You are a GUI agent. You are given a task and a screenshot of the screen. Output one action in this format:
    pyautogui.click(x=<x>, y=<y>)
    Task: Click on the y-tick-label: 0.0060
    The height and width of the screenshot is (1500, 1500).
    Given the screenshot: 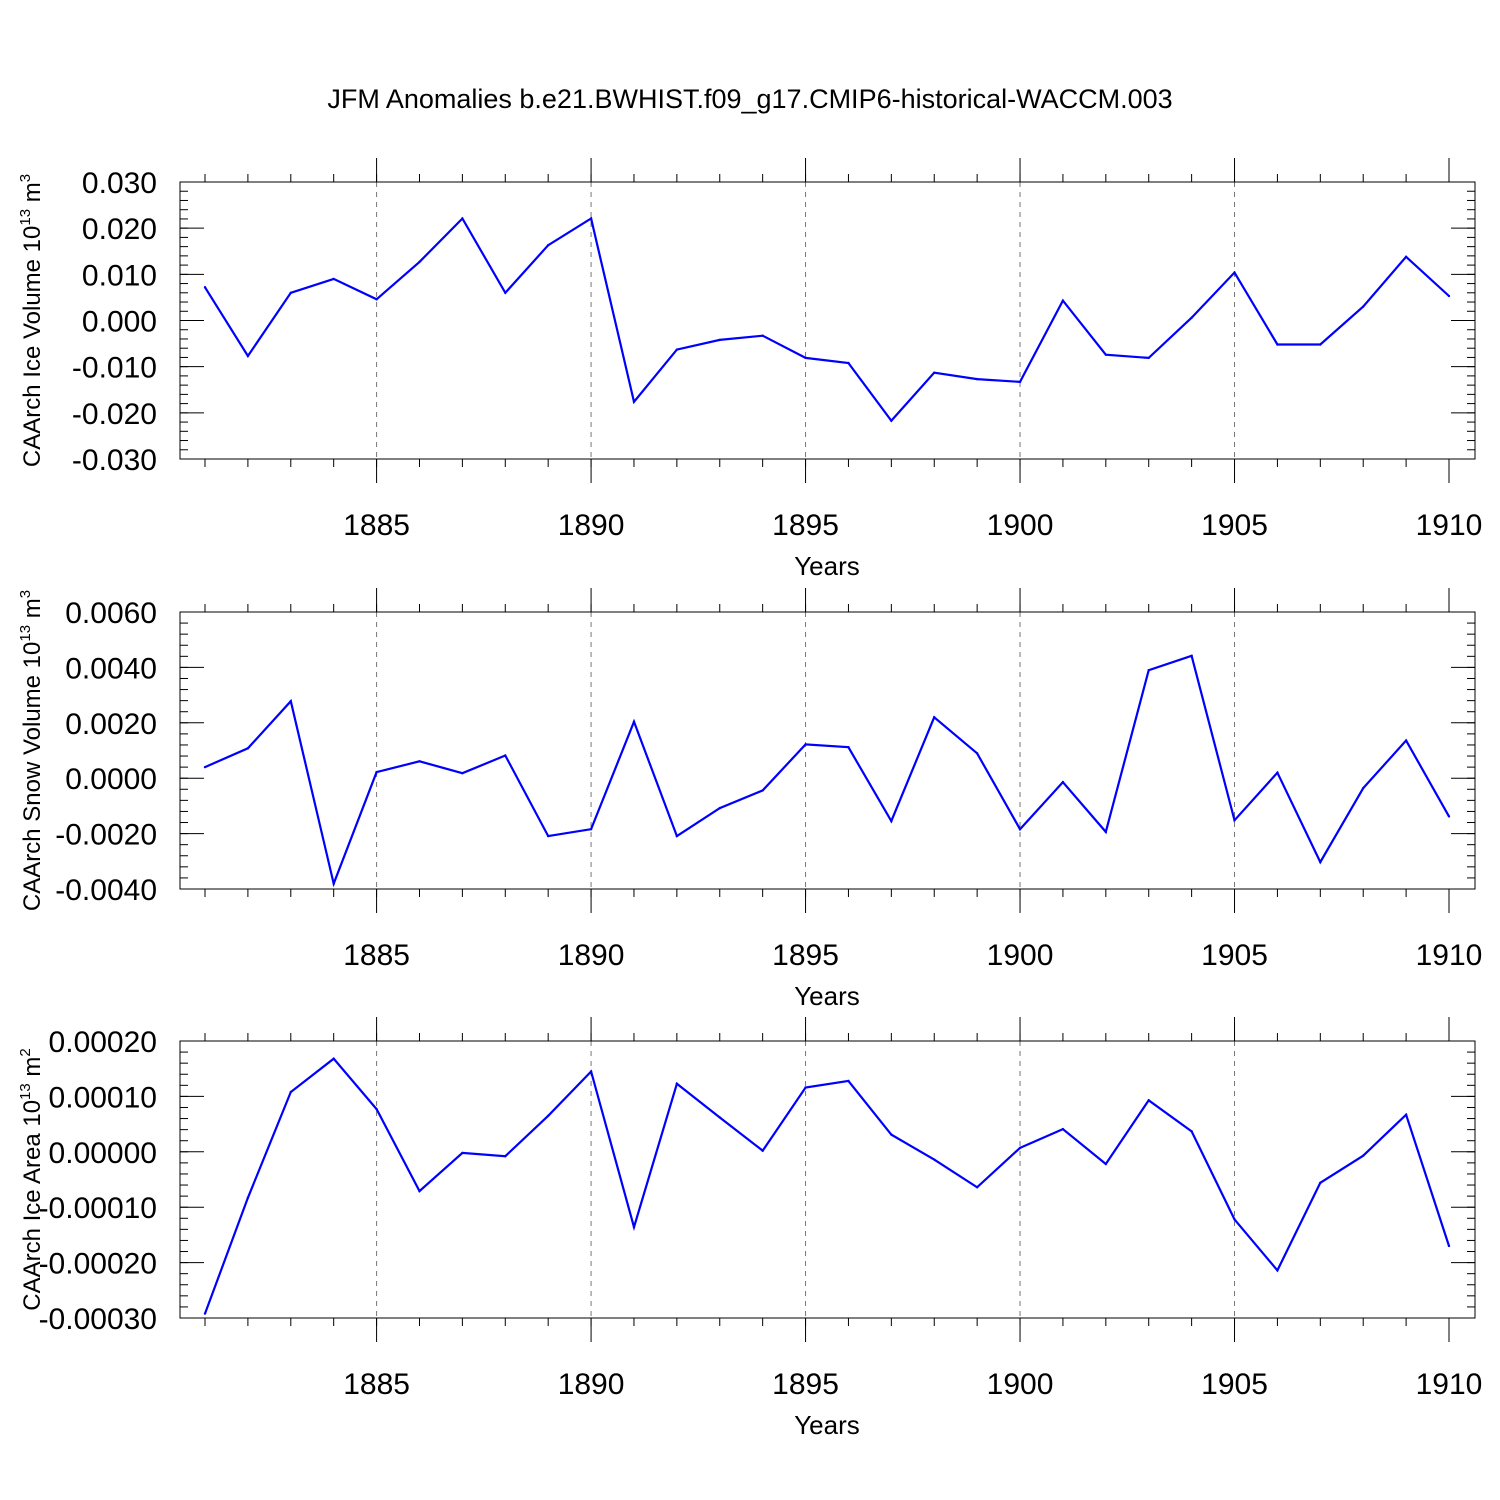 What is the action you would take?
    pyautogui.click(x=111, y=613)
    